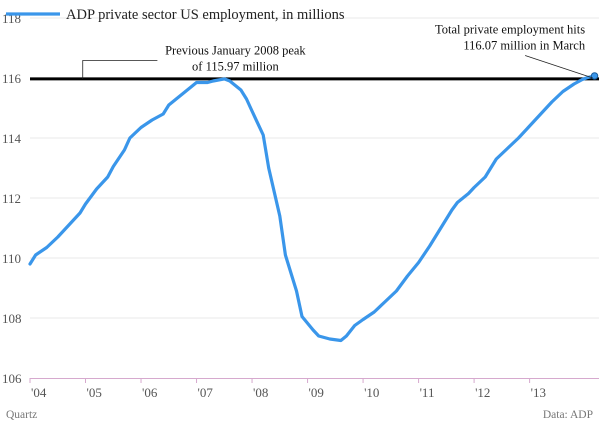  What do you see at coordinates (568, 415) in the screenshot?
I see `footer-source-right: Data: ADP` at bounding box center [568, 415].